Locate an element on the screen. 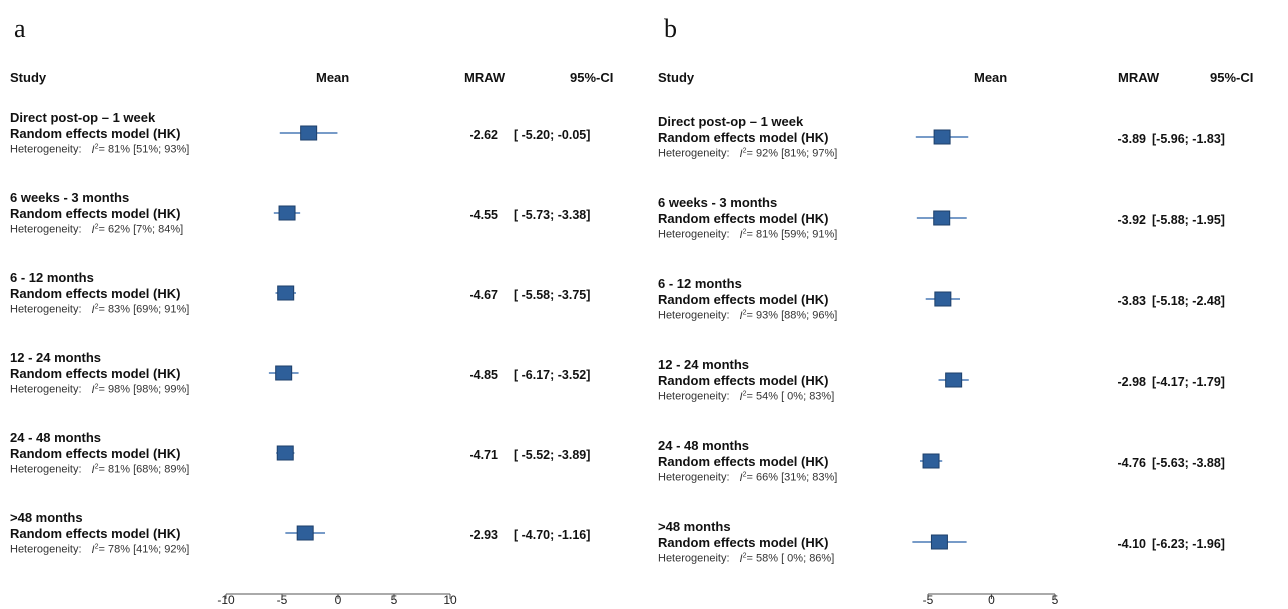  ci-value: [ -5.58; -3.75] is located at coordinates (552, 295).